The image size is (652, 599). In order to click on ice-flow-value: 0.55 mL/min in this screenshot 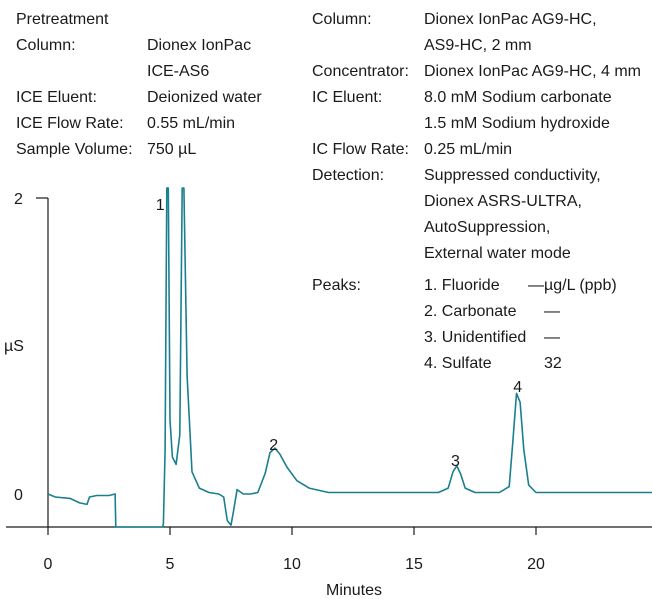, I will do `click(191, 123)`.